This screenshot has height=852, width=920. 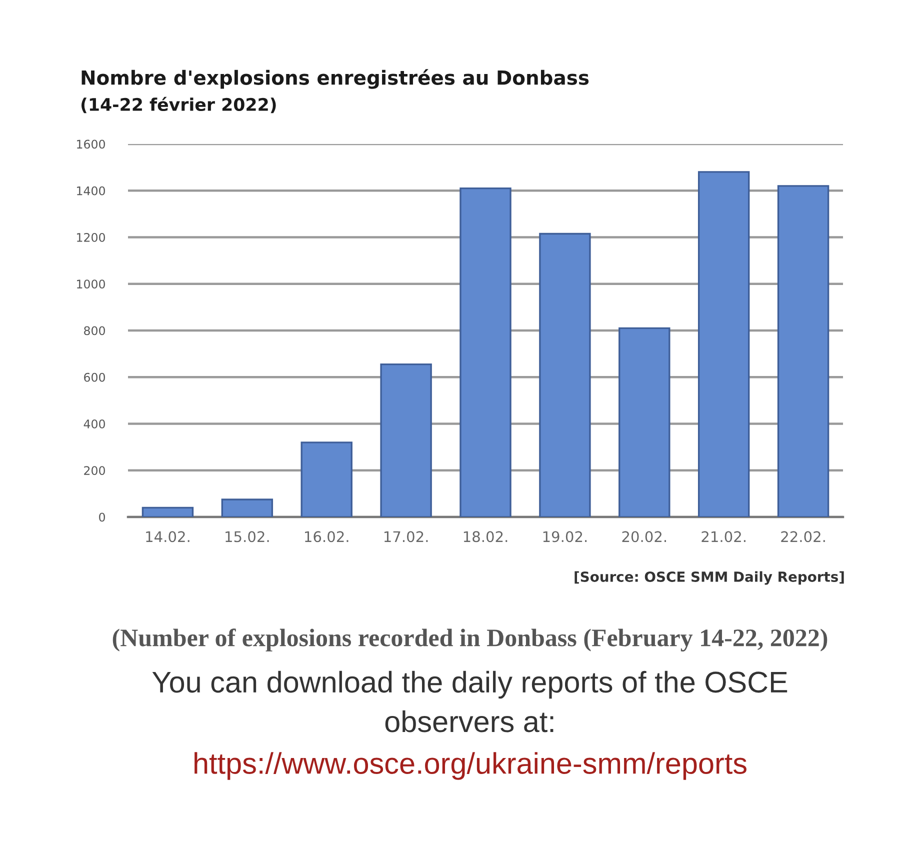 What do you see at coordinates (102, 517) in the screenshot?
I see `y-tick-label: 0` at bounding box center [102, 517].